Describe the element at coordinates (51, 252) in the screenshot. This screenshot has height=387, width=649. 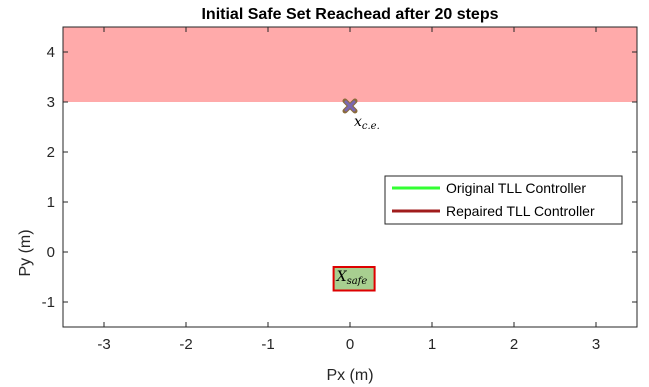
I see `y-tick-label: 0` at that location.